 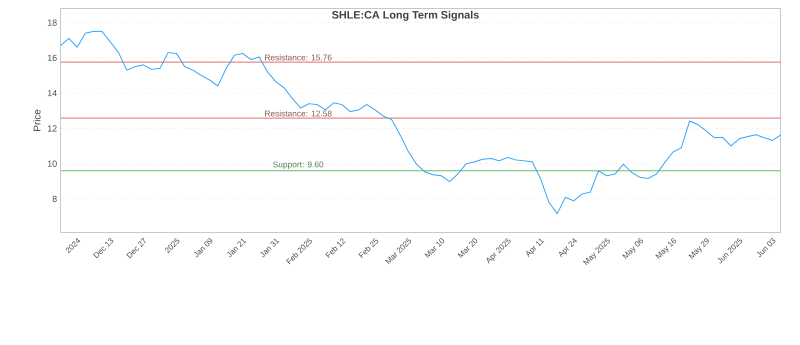 I want to click on chart-title: SHLE:CA Long Term Signals, so click(x=405, y=15).